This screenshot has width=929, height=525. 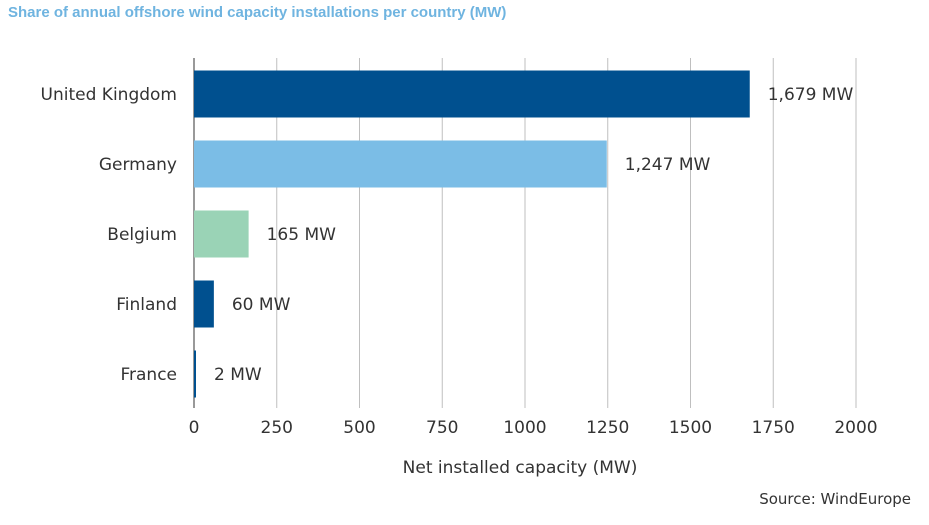 What do you see at coordinates (524, 428) in the screenshot?
I see `x-tick-label: 1000` at bounding box center [524, 428].